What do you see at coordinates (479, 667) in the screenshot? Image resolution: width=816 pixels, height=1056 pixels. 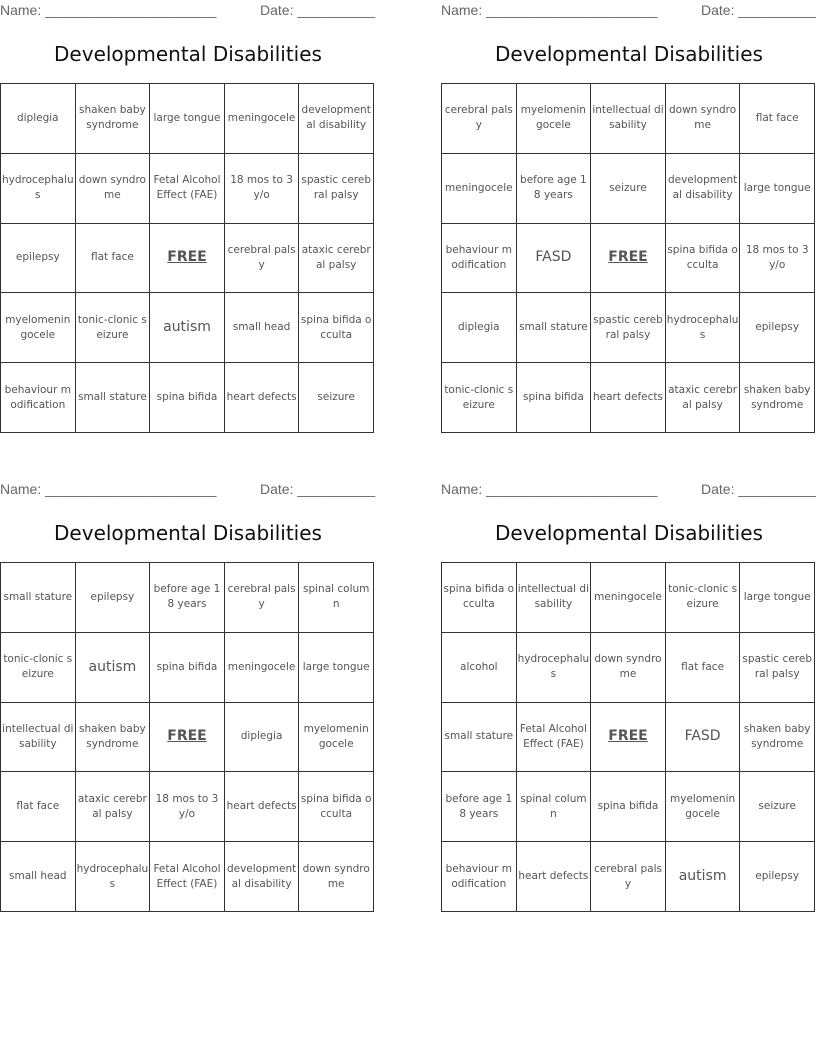 I see `bingo-cell: alcohol` at bounding box center [479, 667].